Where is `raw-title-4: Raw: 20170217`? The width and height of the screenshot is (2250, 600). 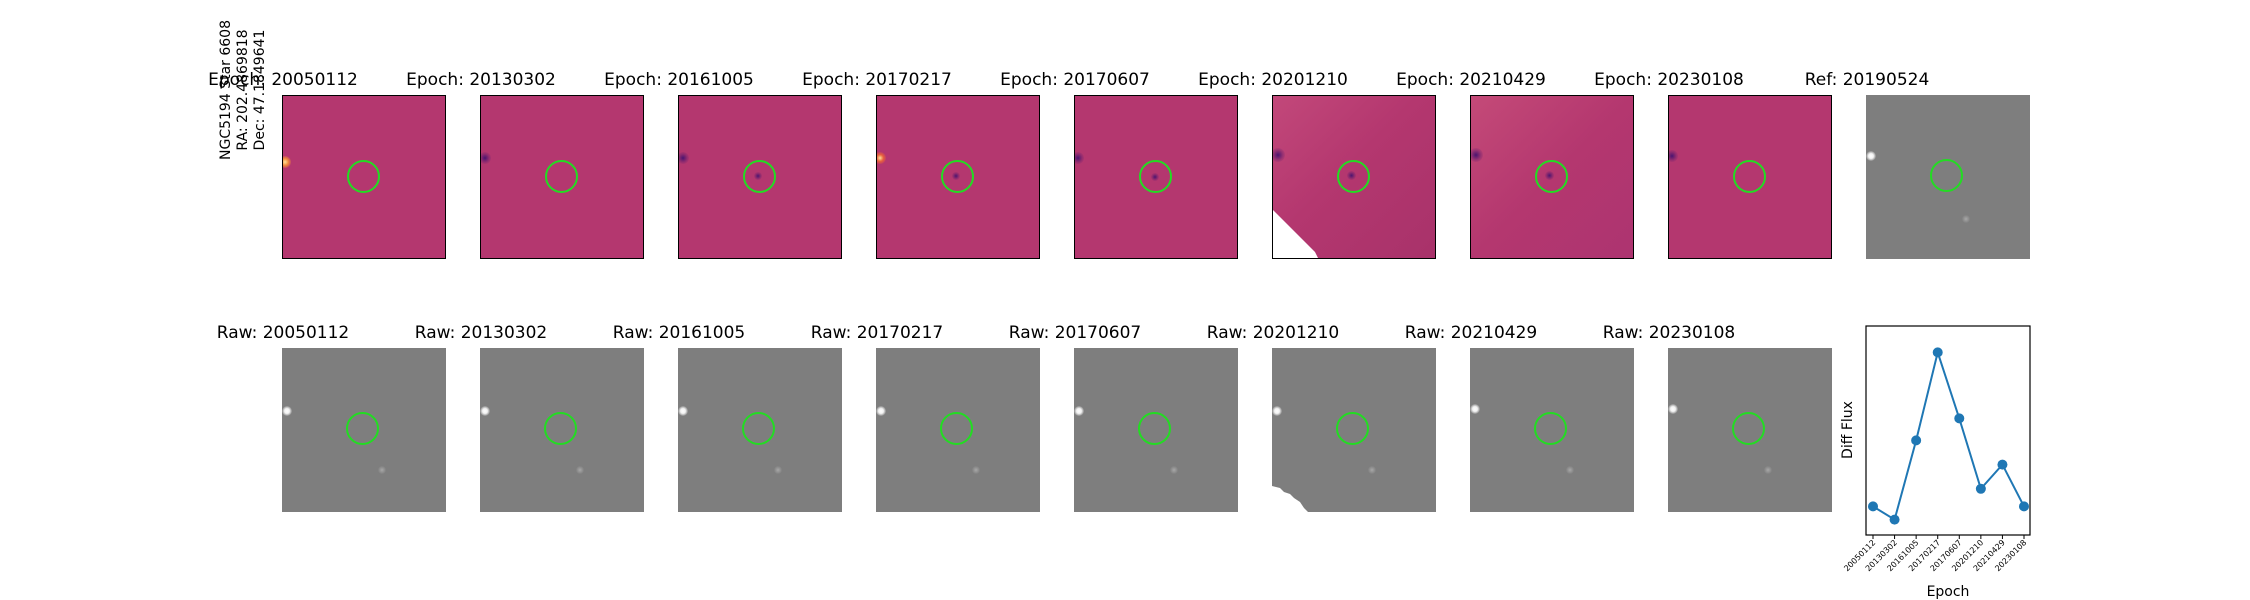
raw-title-4: Raw: 20170217 is located at coordinates (877, 333).